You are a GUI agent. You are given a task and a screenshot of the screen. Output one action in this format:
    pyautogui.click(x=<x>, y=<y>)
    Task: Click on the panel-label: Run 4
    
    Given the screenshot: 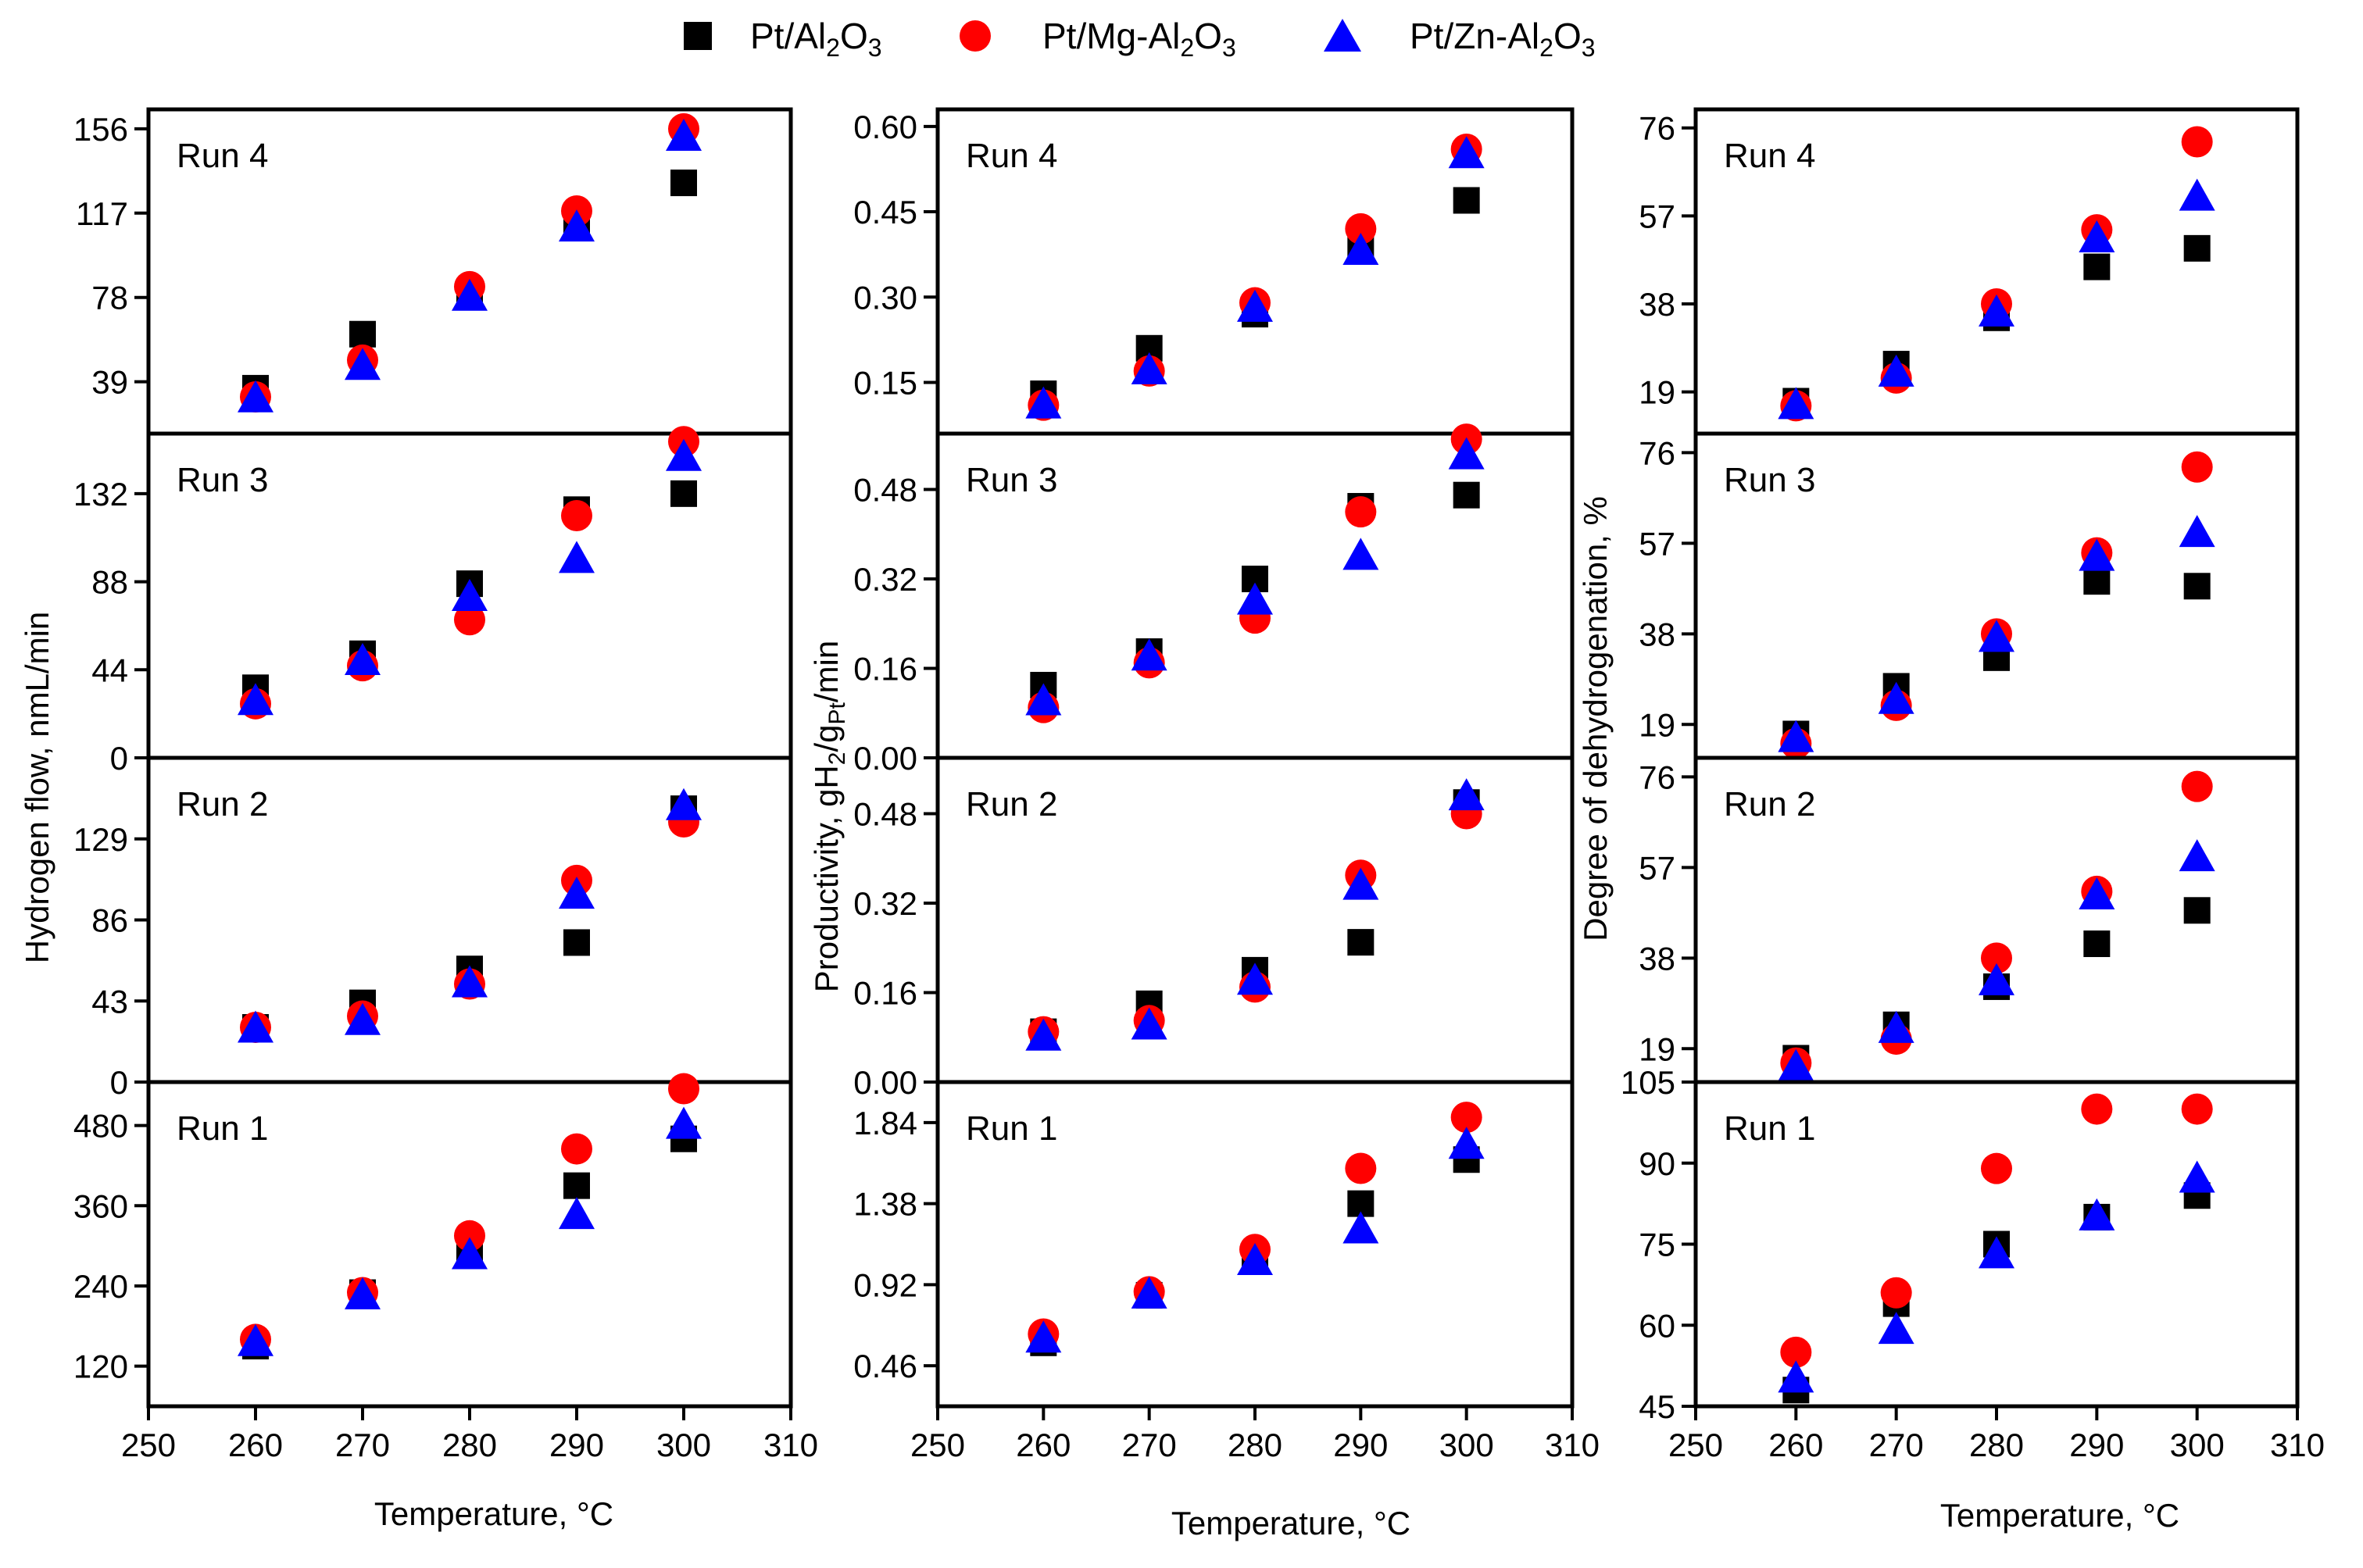 What is the action you would take?
    pyautogui.click(x=1011, y=156)
    